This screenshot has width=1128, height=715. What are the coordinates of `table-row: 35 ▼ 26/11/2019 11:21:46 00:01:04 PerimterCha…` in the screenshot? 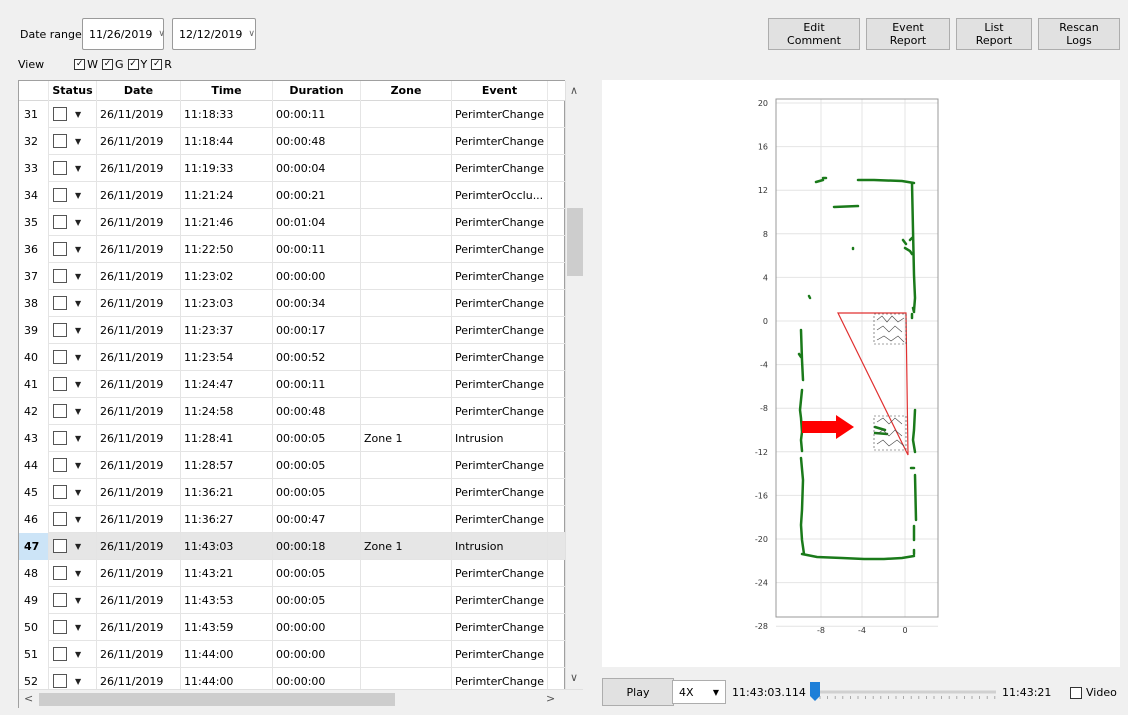 It's located at (292, 222).